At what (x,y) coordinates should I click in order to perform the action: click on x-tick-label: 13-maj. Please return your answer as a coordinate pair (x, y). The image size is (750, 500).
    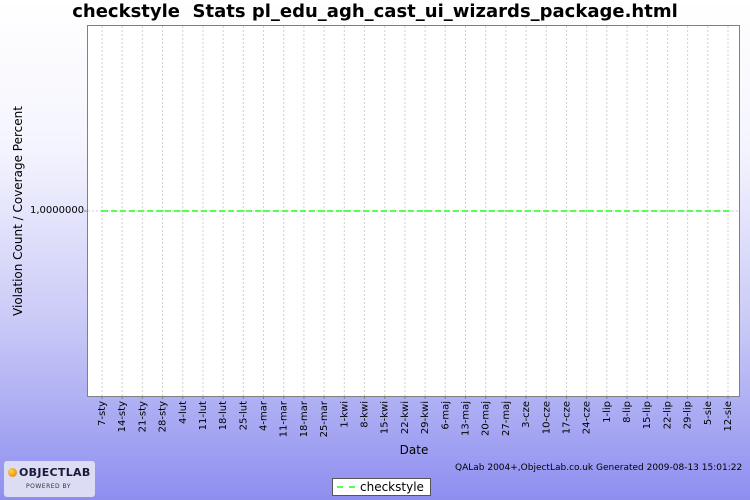
    Looking at the image, I should click on (465, 418).